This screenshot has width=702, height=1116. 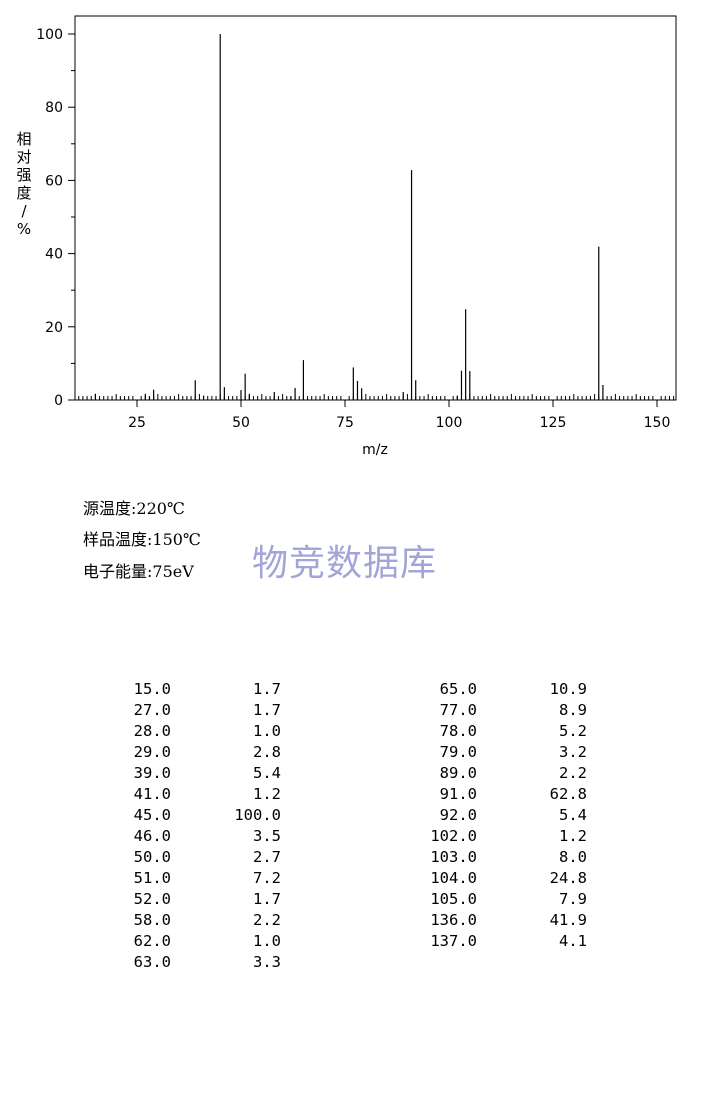 I want to click on x-tick-label: 150, so click(x=657, y=423).